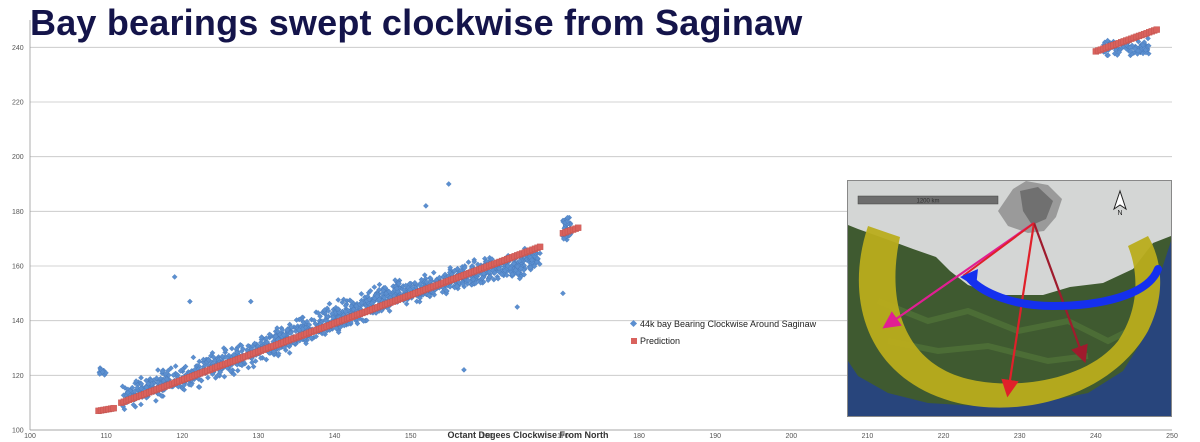 The height and width of the screenshot is (442, 1200). What do you see at coordinates (1120, 203) in the screenshot?
I see `north-arrow-icon: N` at bounding box center [1120, 203].